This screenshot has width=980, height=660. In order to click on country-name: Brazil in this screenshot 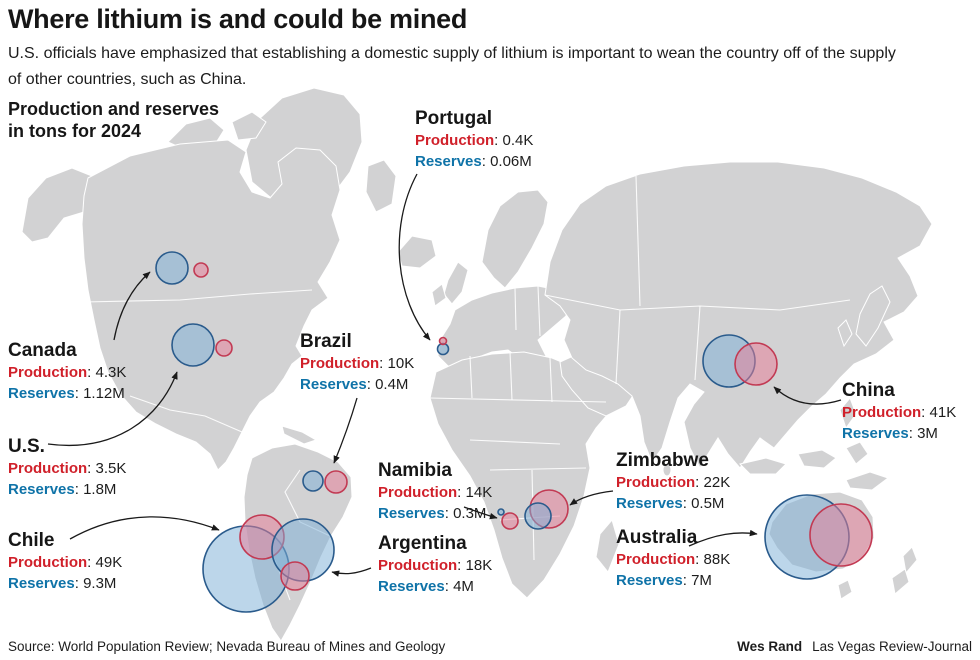, I will do `click(326, 341)`.